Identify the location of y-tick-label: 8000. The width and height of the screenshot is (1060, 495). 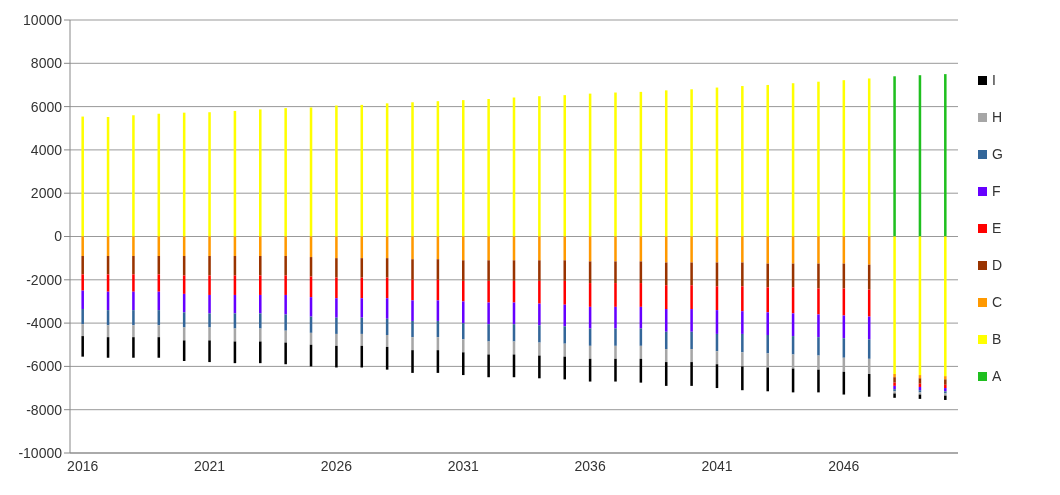
(46, 63).